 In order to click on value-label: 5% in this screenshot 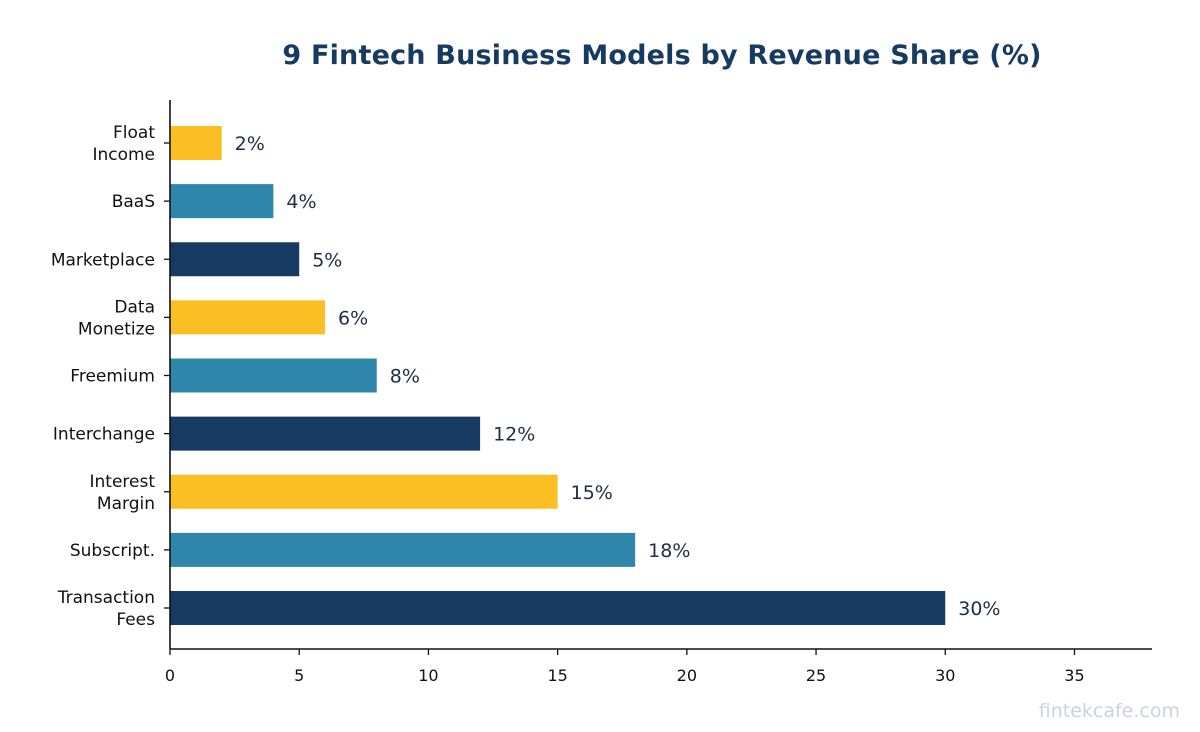, I will do `click(327, 260)`.